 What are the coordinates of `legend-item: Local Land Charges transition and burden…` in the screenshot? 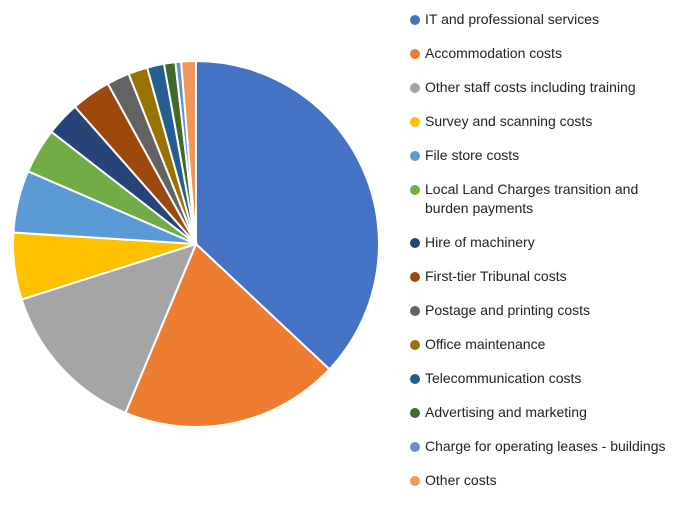 It's located at (542, 199).